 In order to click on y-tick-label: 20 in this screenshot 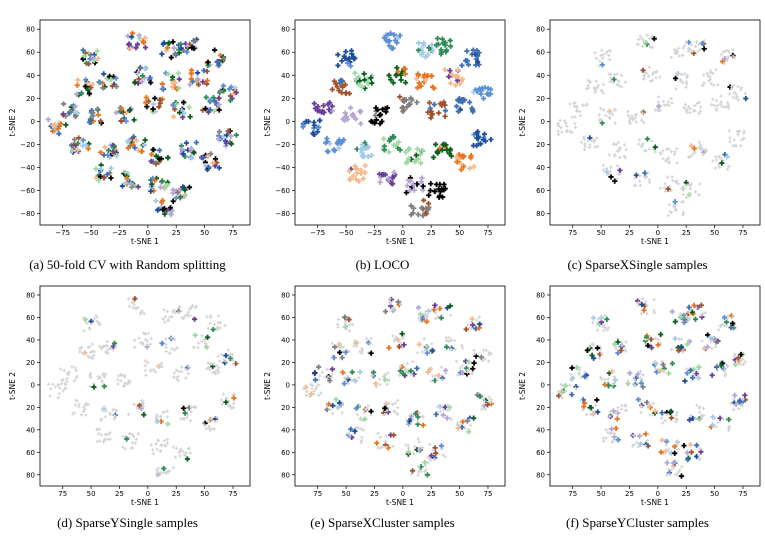, I will do `click(285, 363)`.